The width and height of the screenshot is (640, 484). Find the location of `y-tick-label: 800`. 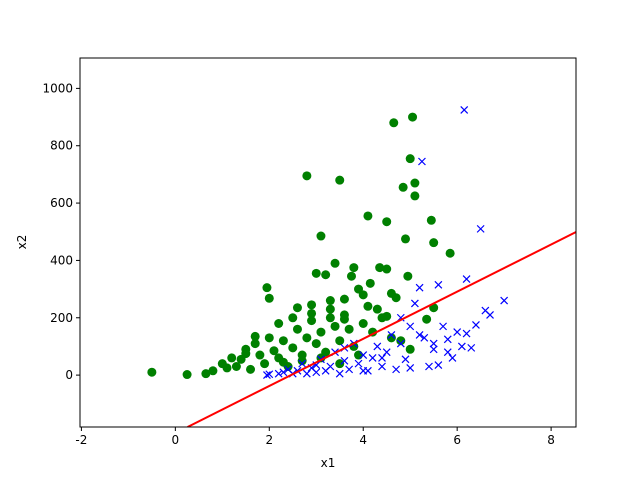

y-tick-label: 800 is located at coordinates (61, 146).